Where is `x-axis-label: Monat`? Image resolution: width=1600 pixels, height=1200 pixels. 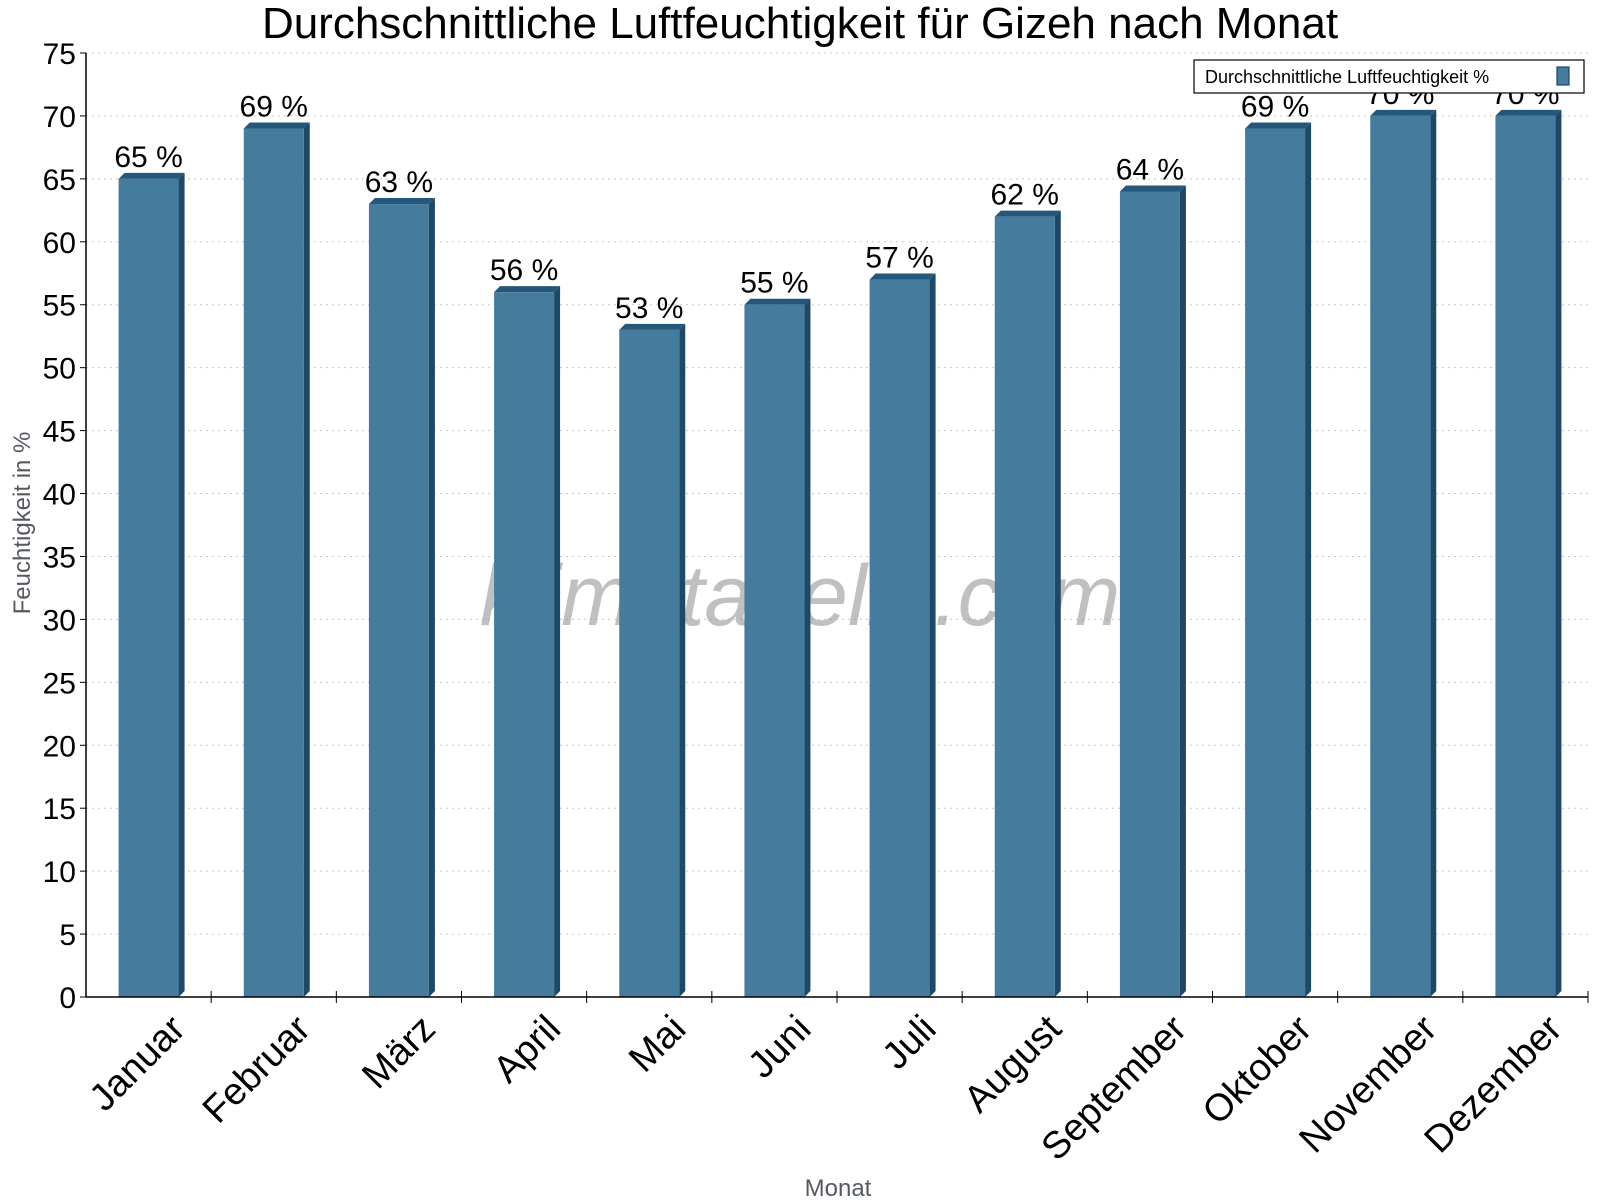 x-axis-label: Monat is located at coordinates (838, 1187).